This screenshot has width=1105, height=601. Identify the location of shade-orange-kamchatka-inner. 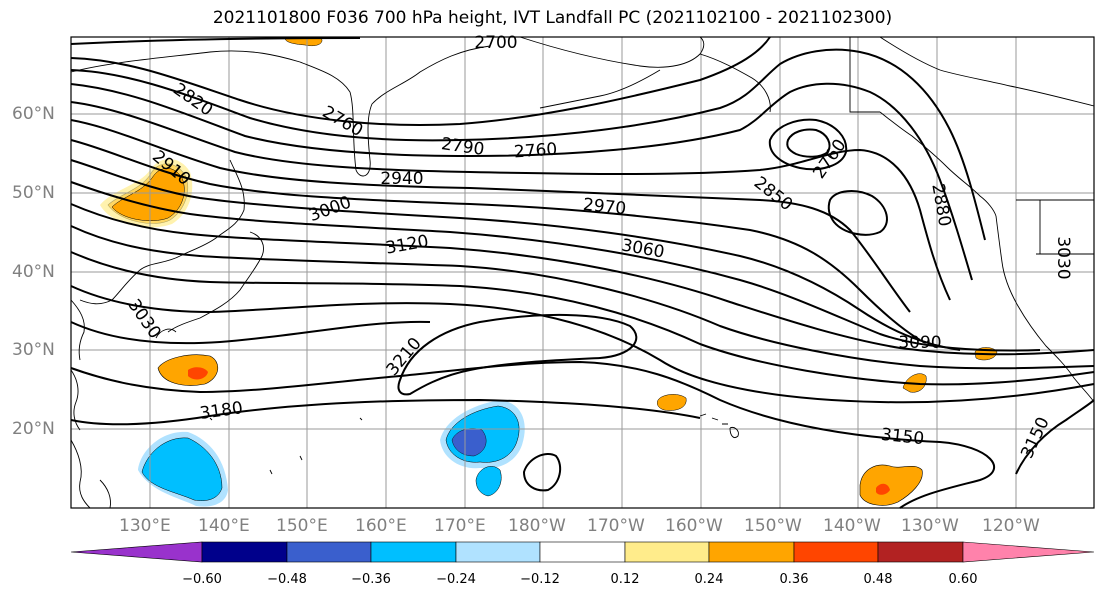
(148, 194).